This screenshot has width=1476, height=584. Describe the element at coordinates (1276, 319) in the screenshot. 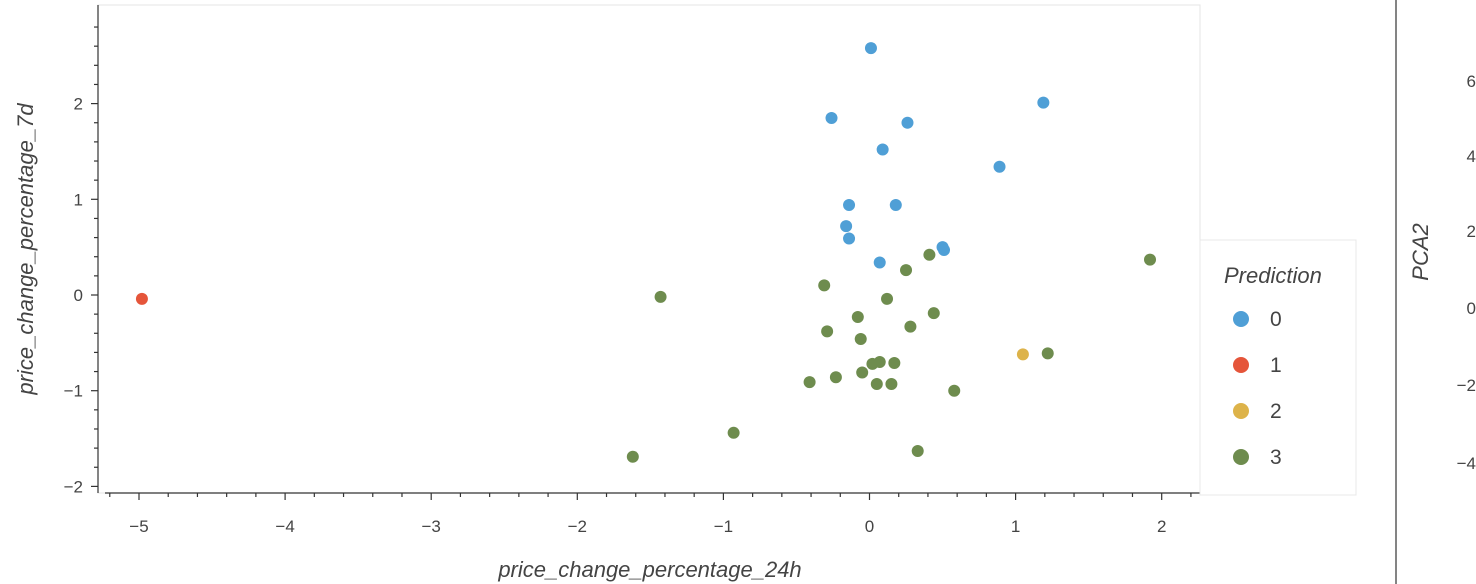

I see `legend-label-0: 0` at that location.